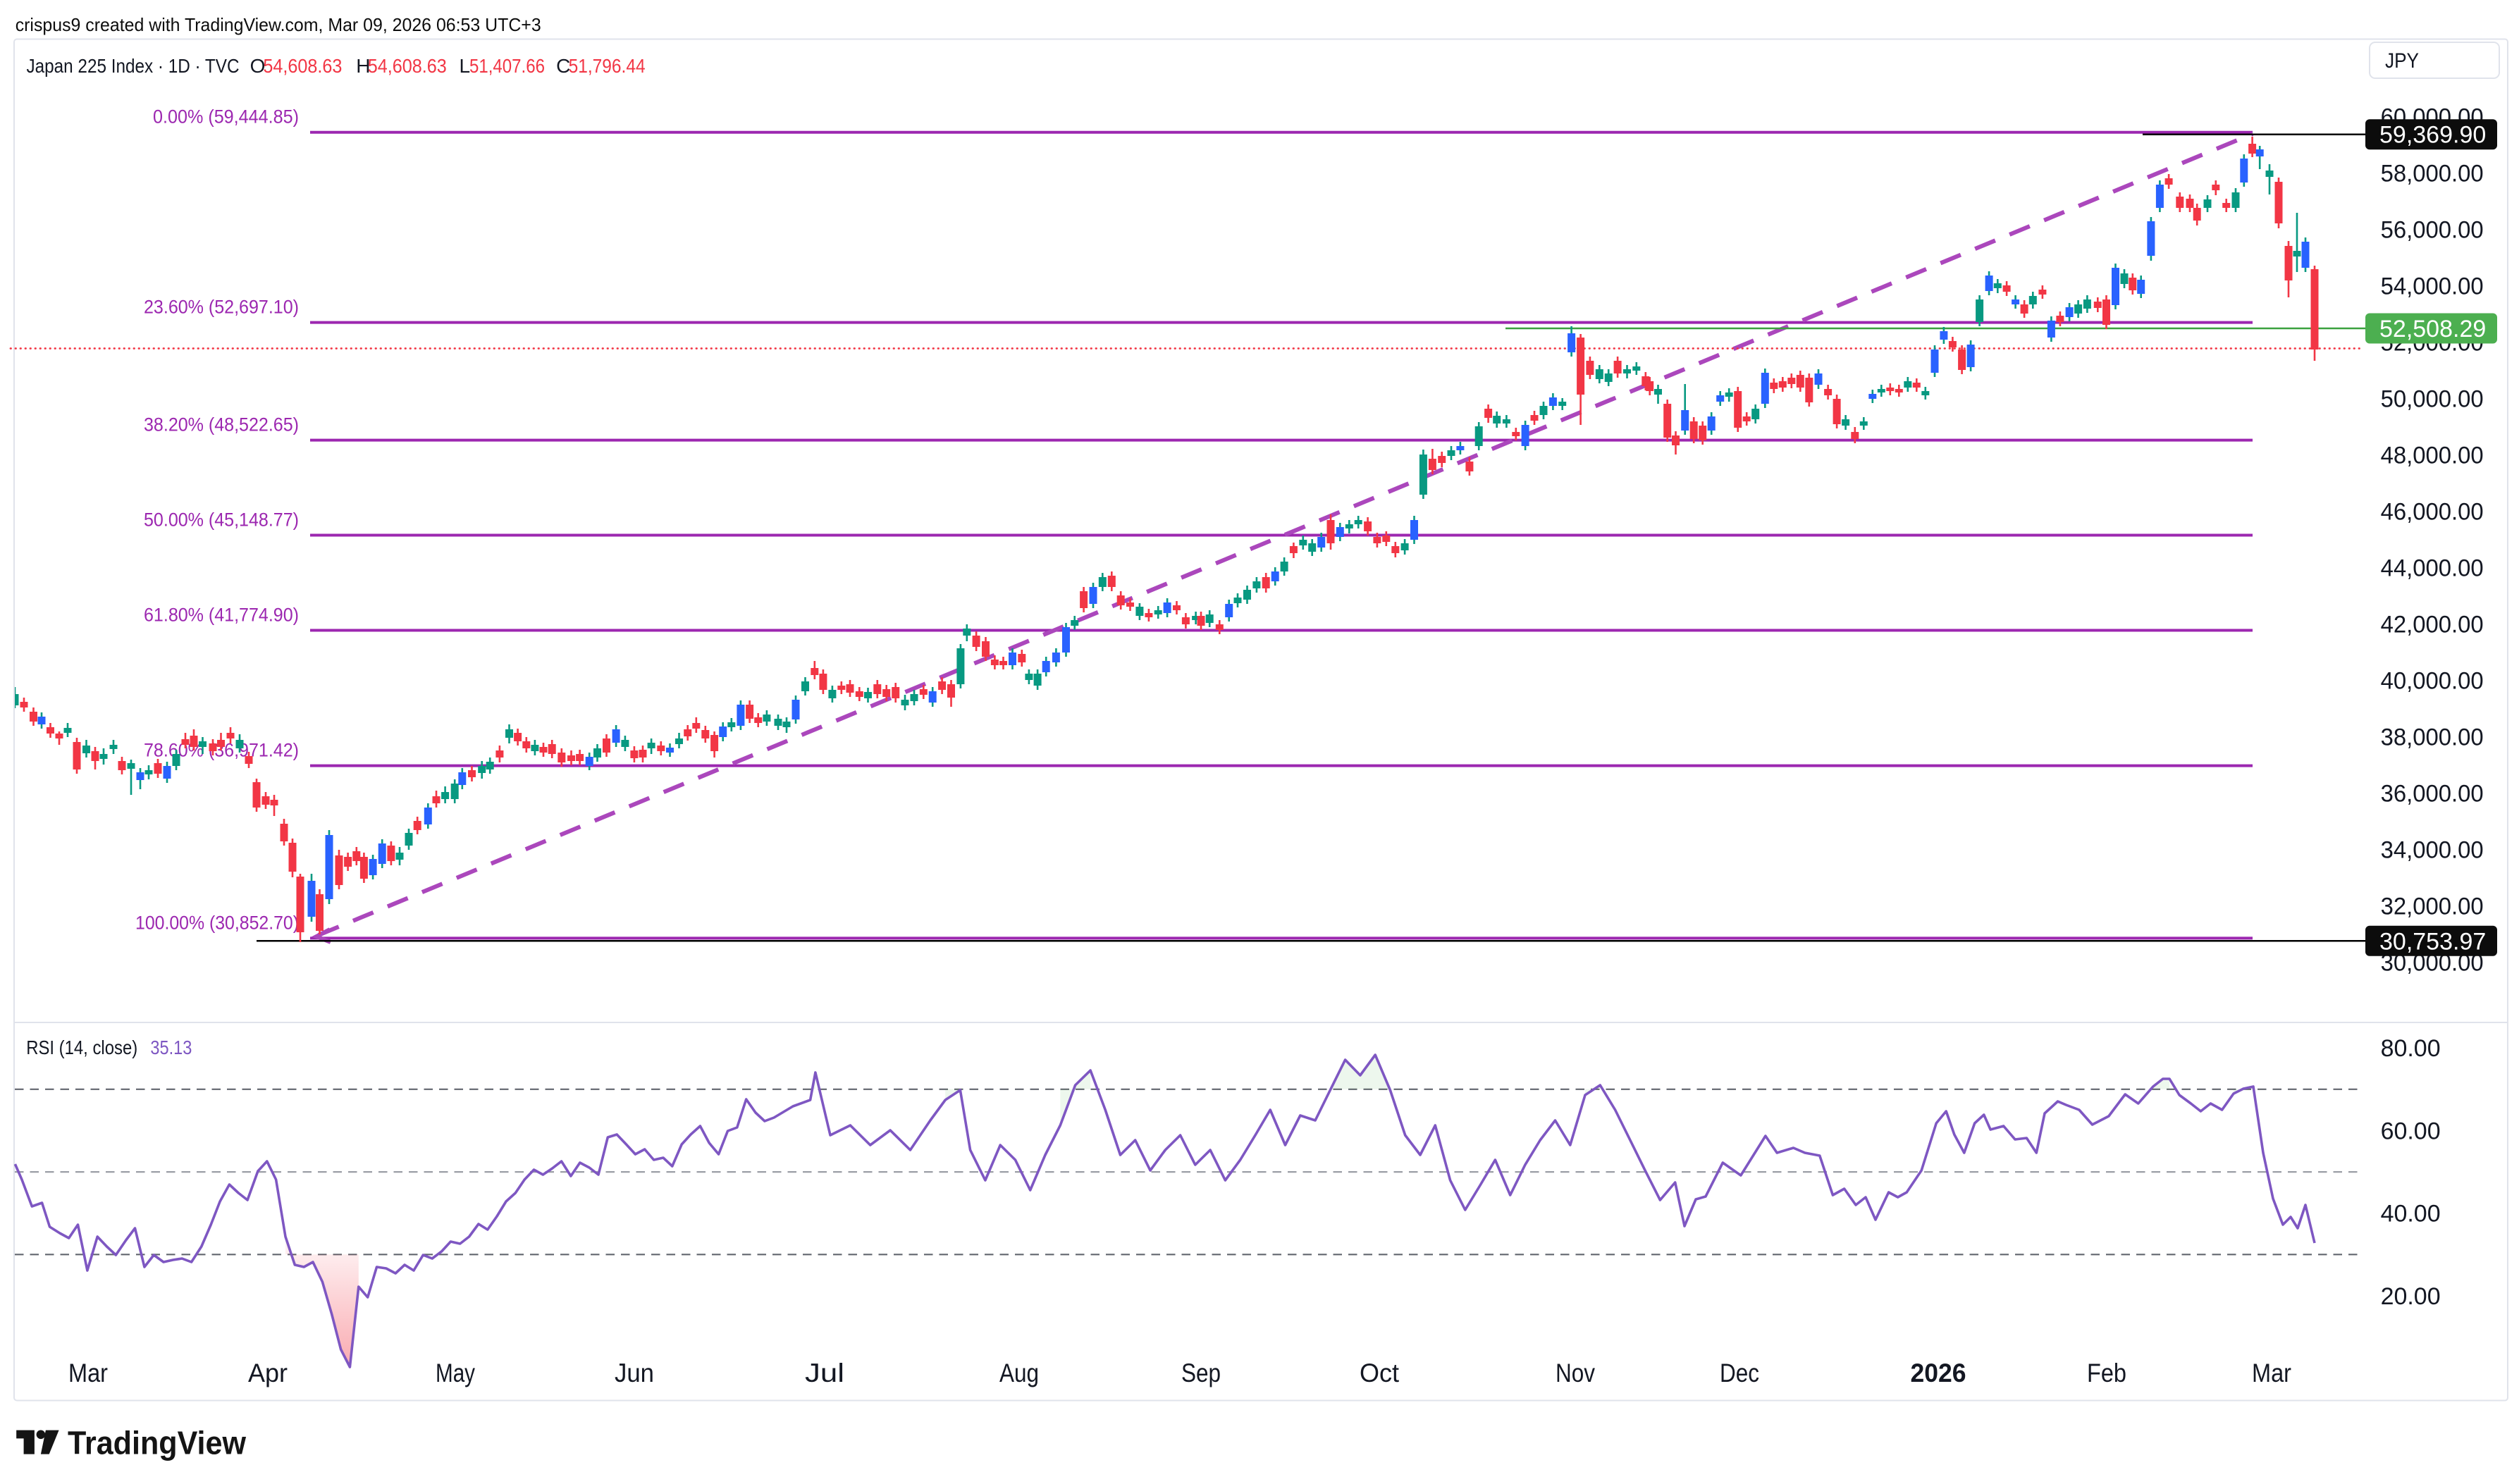 Image resolution: width=2519 pixels, height=1484 pixels. I want to click on svg-text: Feb, so click(2106, 1373).